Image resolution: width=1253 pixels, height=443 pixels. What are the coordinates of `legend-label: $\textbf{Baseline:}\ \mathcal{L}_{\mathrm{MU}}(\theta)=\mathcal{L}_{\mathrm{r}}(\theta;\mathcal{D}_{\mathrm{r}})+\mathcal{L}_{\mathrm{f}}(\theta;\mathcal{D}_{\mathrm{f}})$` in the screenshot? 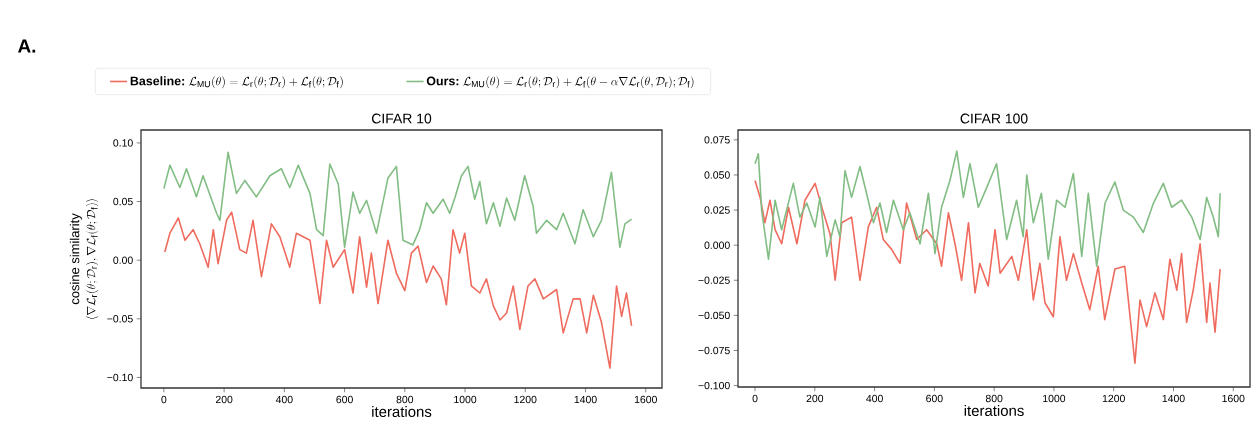 It's located at (236, 82).